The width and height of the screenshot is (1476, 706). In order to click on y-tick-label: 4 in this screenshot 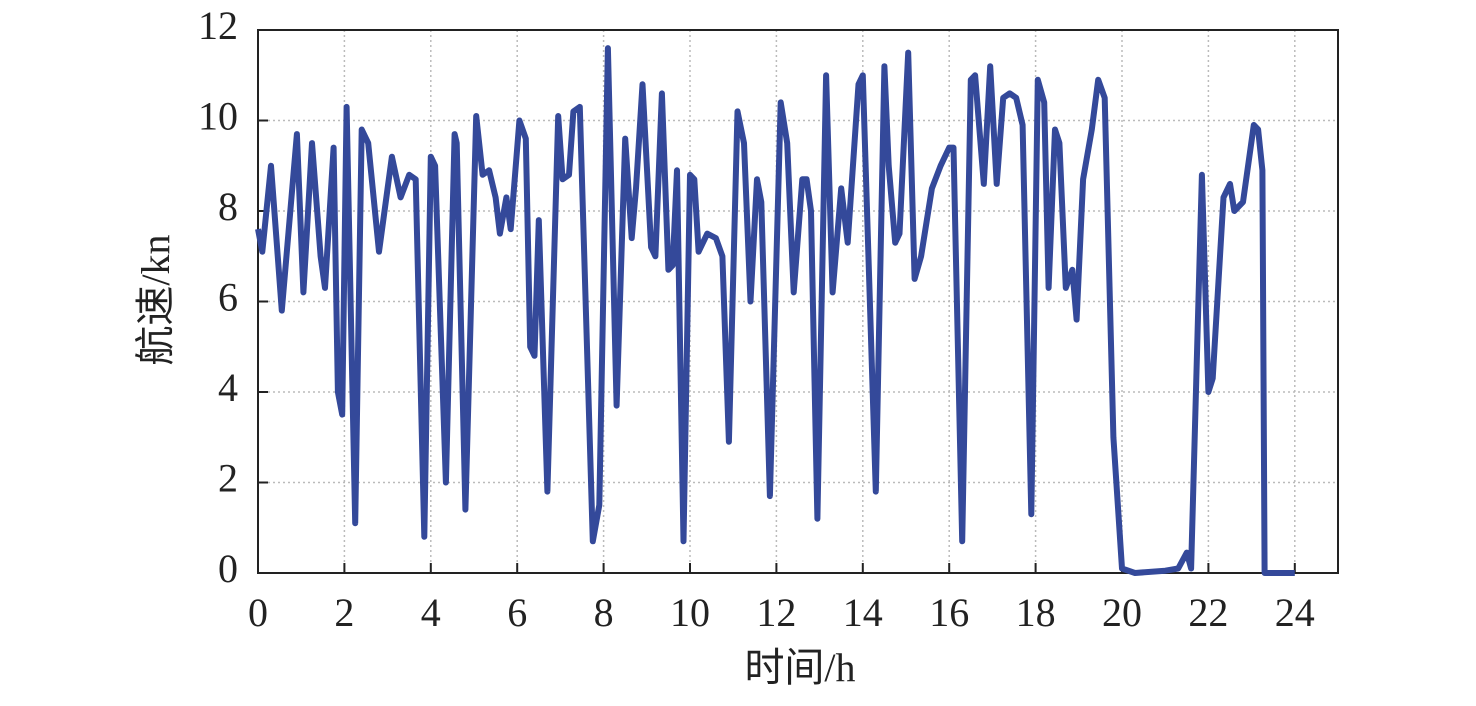, I will do `click(228, 387)`.